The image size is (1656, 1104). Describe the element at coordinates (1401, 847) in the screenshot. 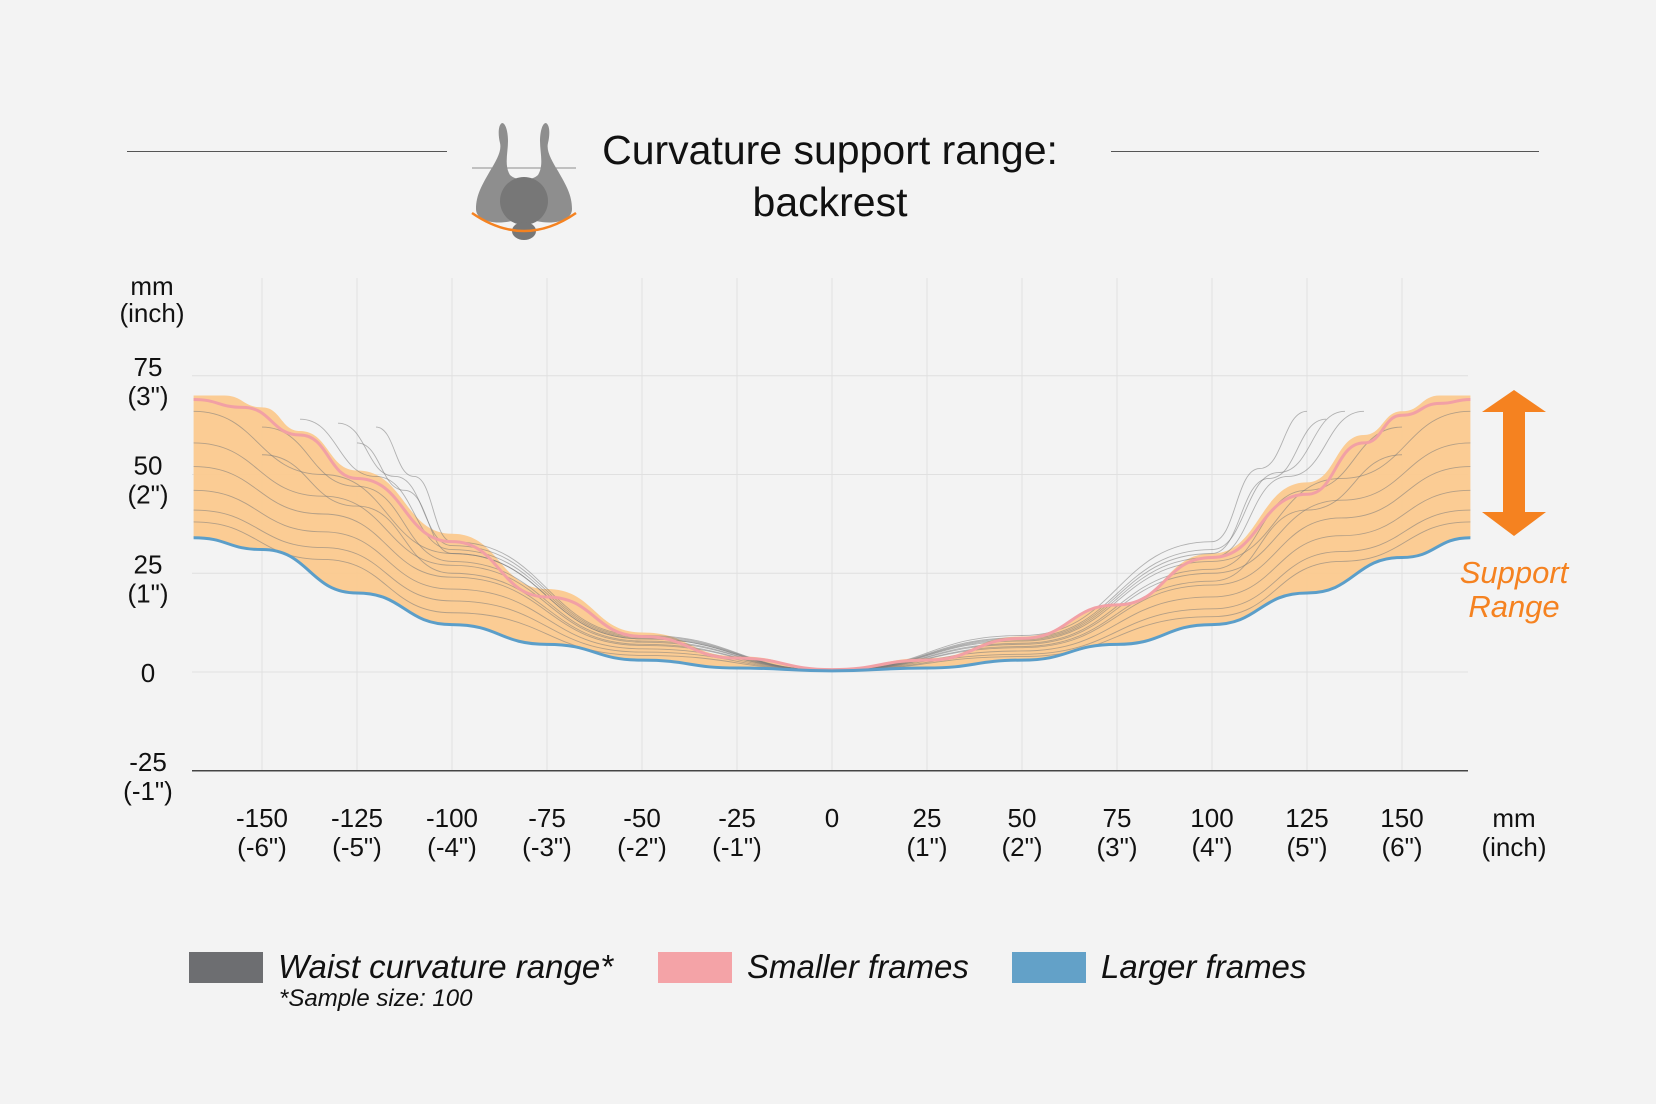

I see `x-tick-label-inch: (6")` at that location.